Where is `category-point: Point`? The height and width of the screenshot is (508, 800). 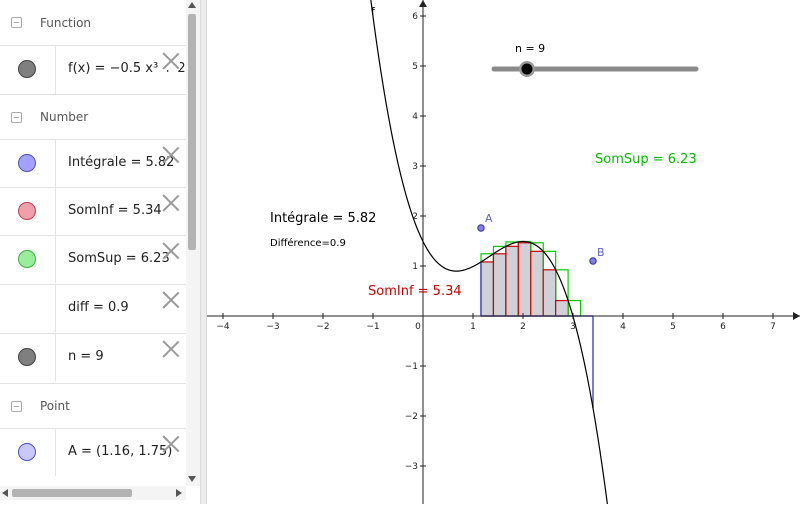
category-point: Point is located at coordinates (93, 405).